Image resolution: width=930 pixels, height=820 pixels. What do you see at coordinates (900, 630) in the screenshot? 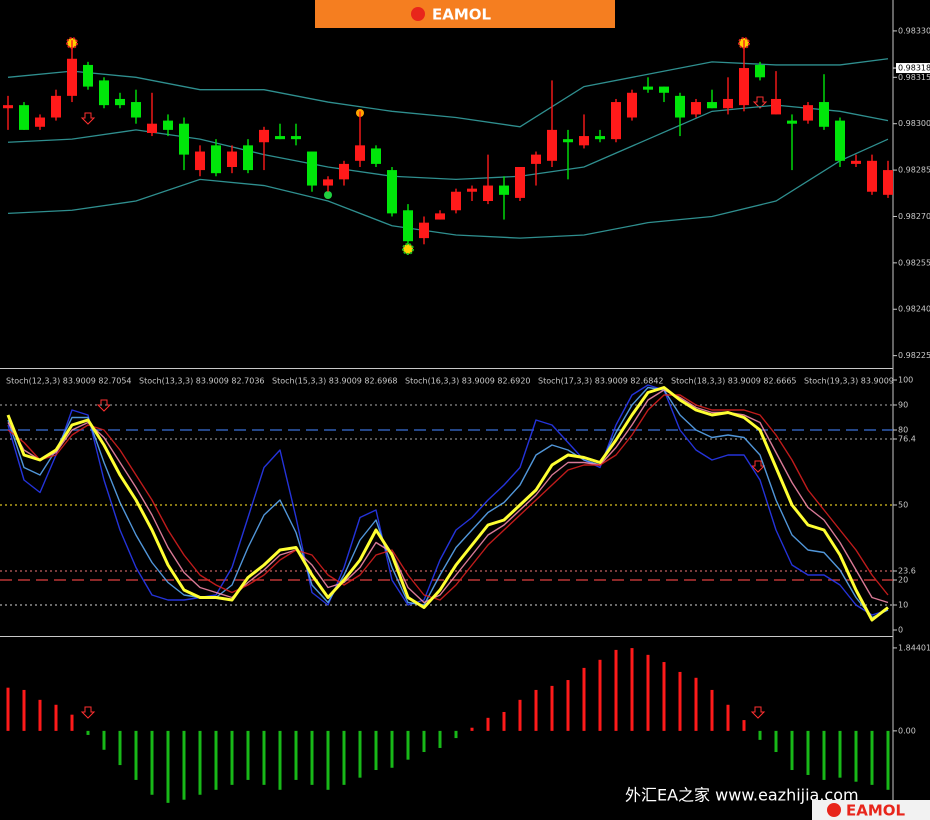
I see `y-tick-label: 0` at bounding box center [900, 630].